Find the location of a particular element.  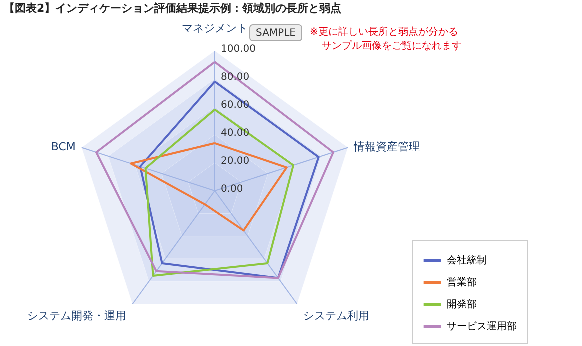

legend-label: サービス運用部 is located at coordinates (482, 326).